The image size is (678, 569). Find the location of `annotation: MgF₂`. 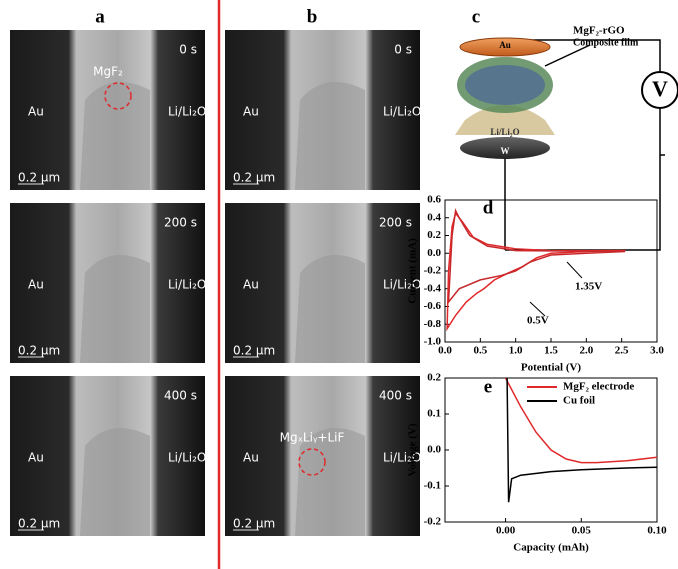

annotation: MgF₂ is located at coordinates (108, 72).